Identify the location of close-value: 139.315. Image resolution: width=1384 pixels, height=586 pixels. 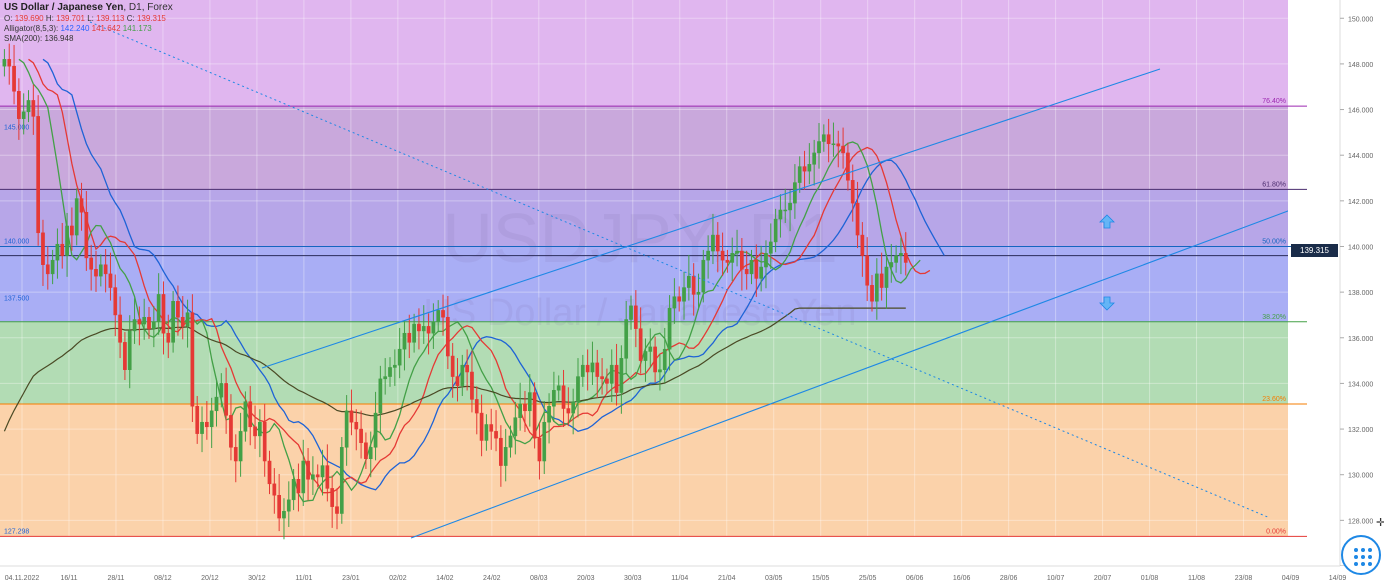
(151, 18).